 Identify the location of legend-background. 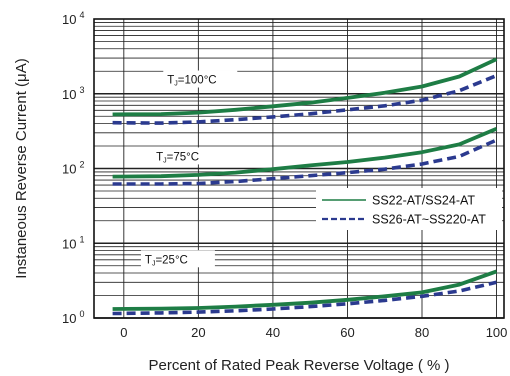
(409, 209).